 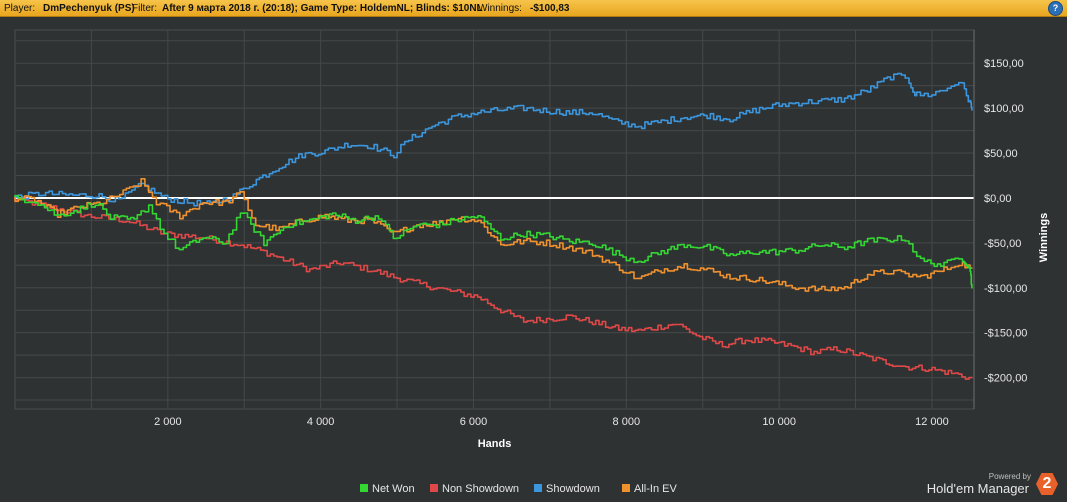 I want to click on x-tick-label: 4 000, so click(x=321, y=422).